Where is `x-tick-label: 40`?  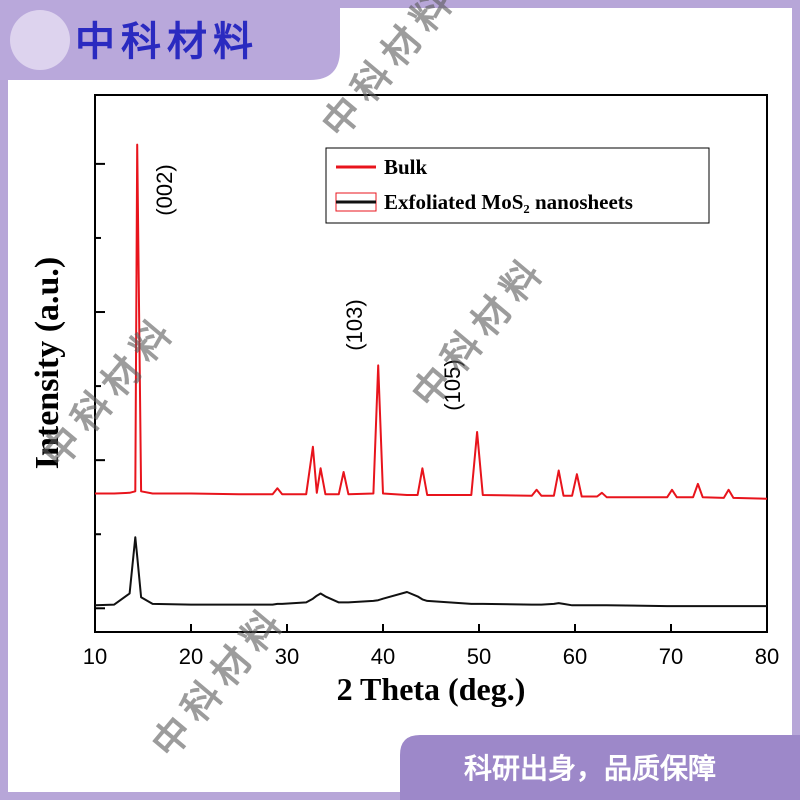
x-tick-label: 40 is located at coordinates (383, 656).